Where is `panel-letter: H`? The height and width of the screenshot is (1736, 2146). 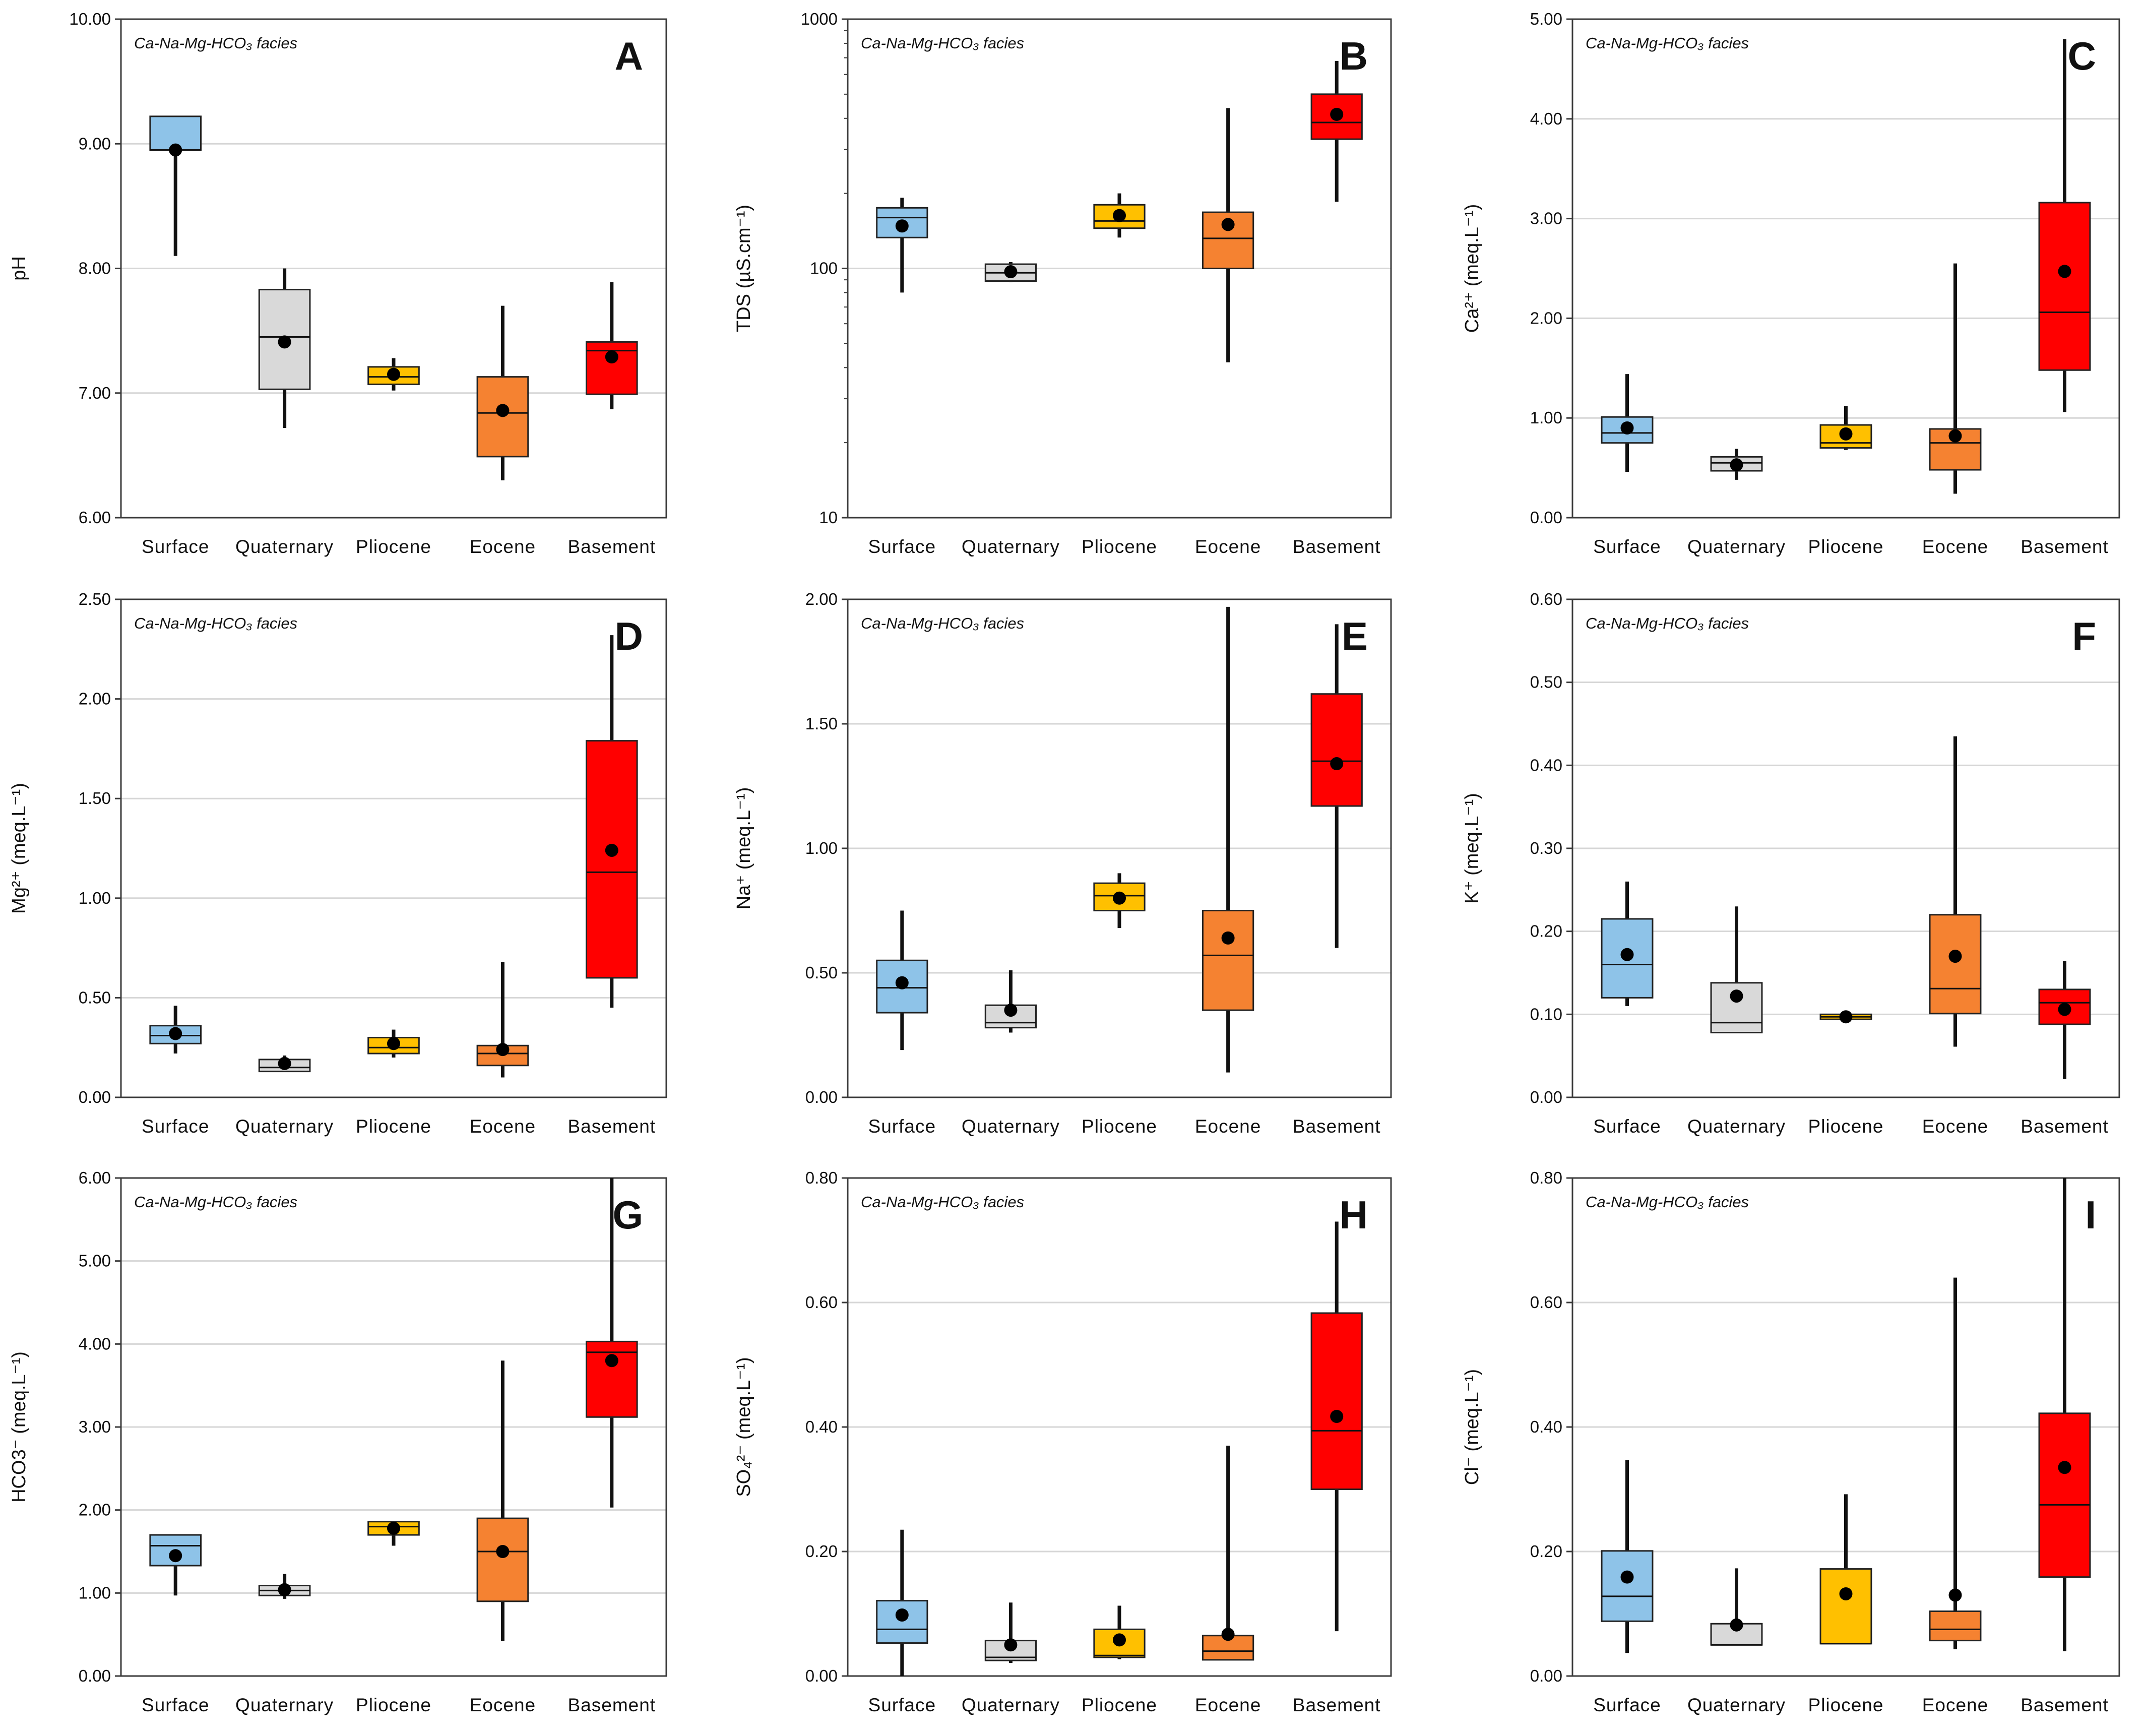
panel-letter: H is located at coordinates (1354, 1215).